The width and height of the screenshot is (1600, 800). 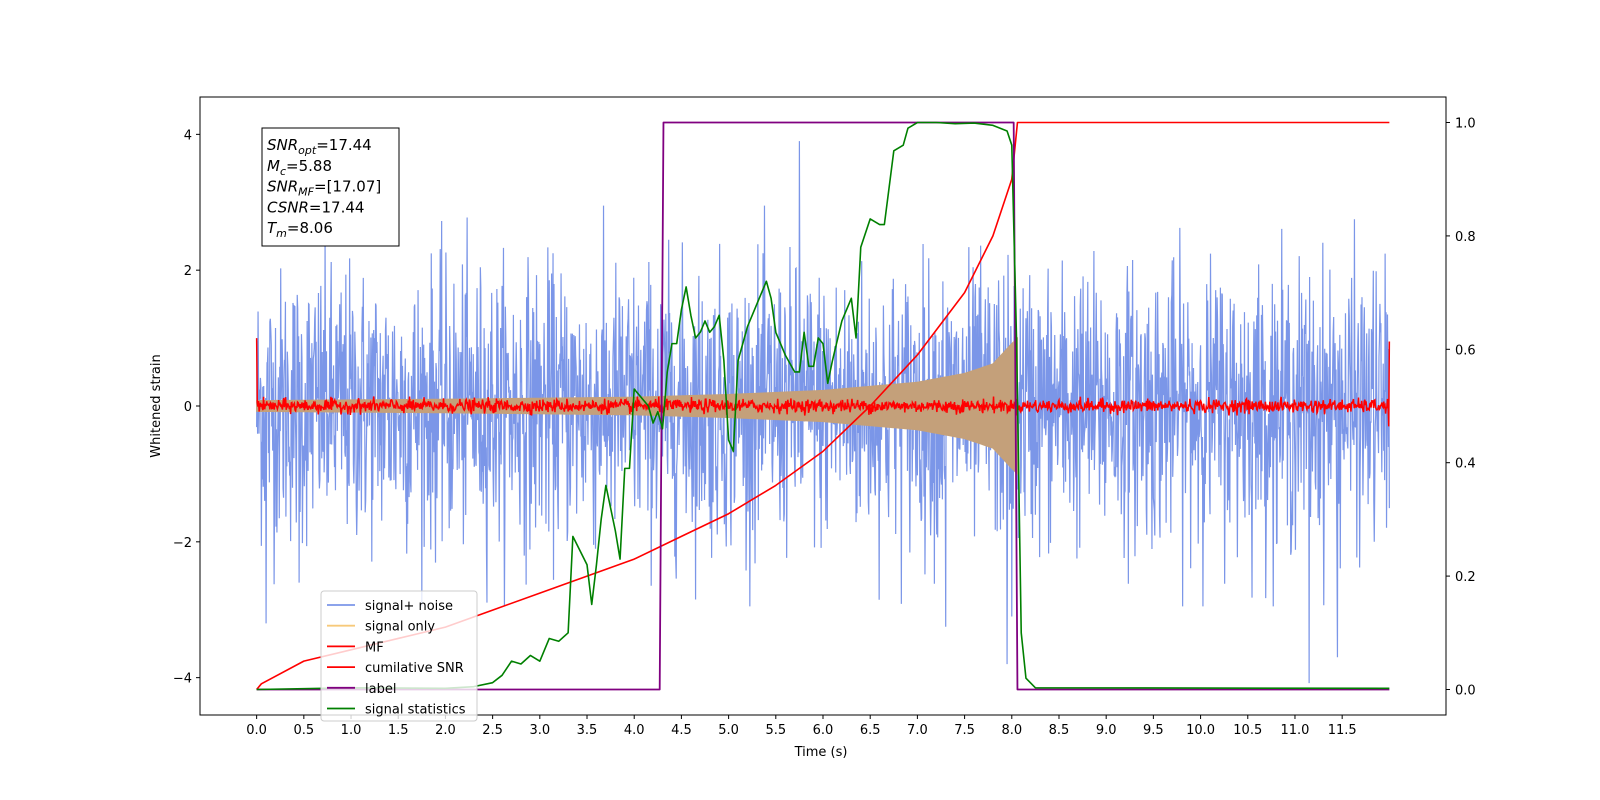 I want to click on x-tick-label: 2.5, so click(x=492, y=730).